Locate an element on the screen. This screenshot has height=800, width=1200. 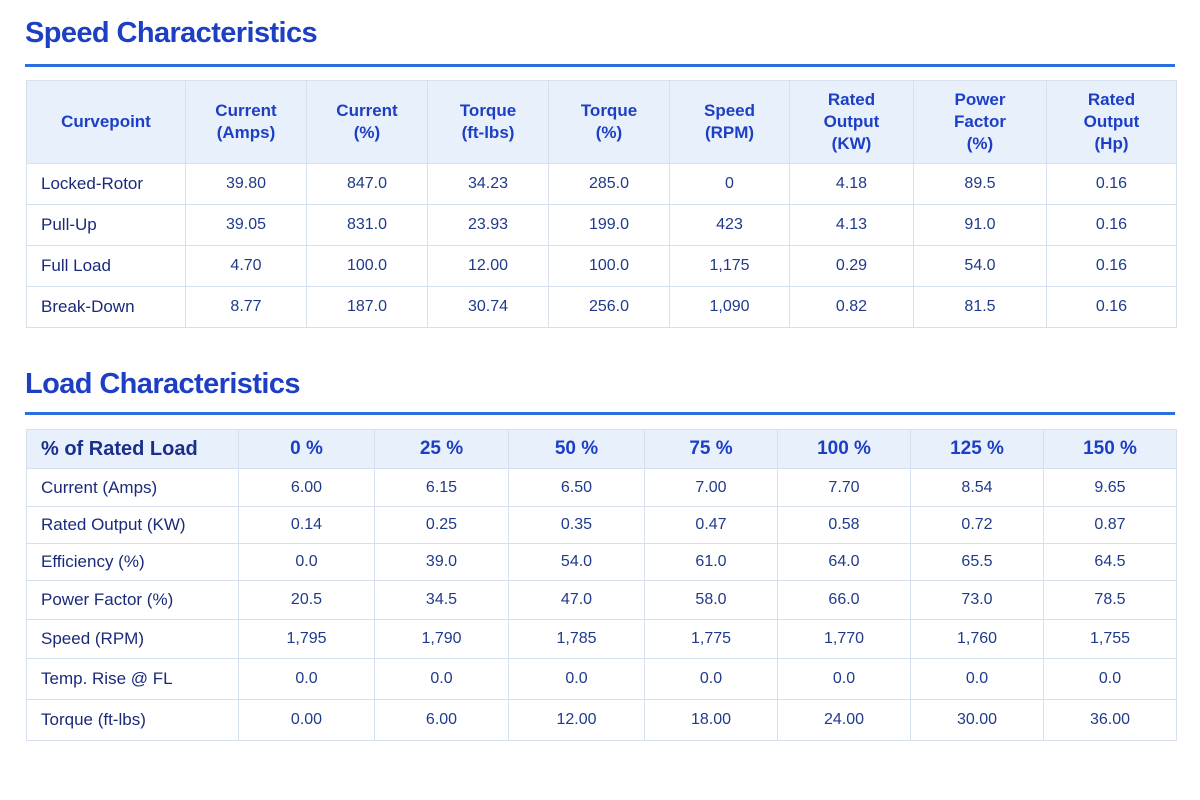
table-cell: 6.15 is located at coordinates (441, 487).